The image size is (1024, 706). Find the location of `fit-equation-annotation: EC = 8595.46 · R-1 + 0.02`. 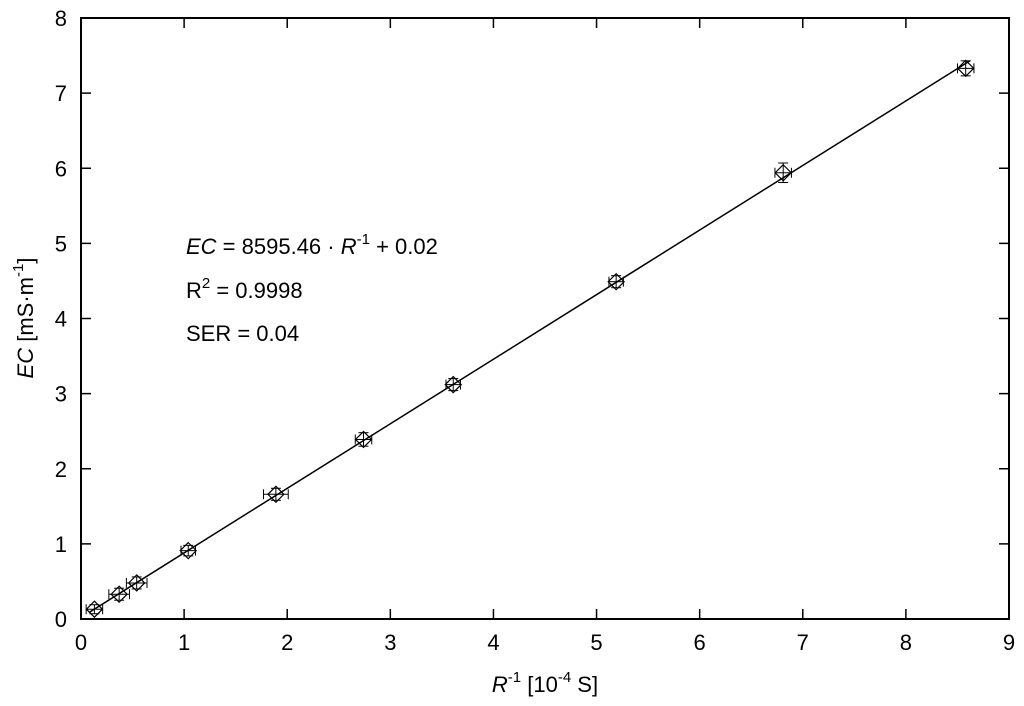

fit-equation-annotation: EC = 8595.46 · R-1 + 0.02 is located at coordinates (312, 245).